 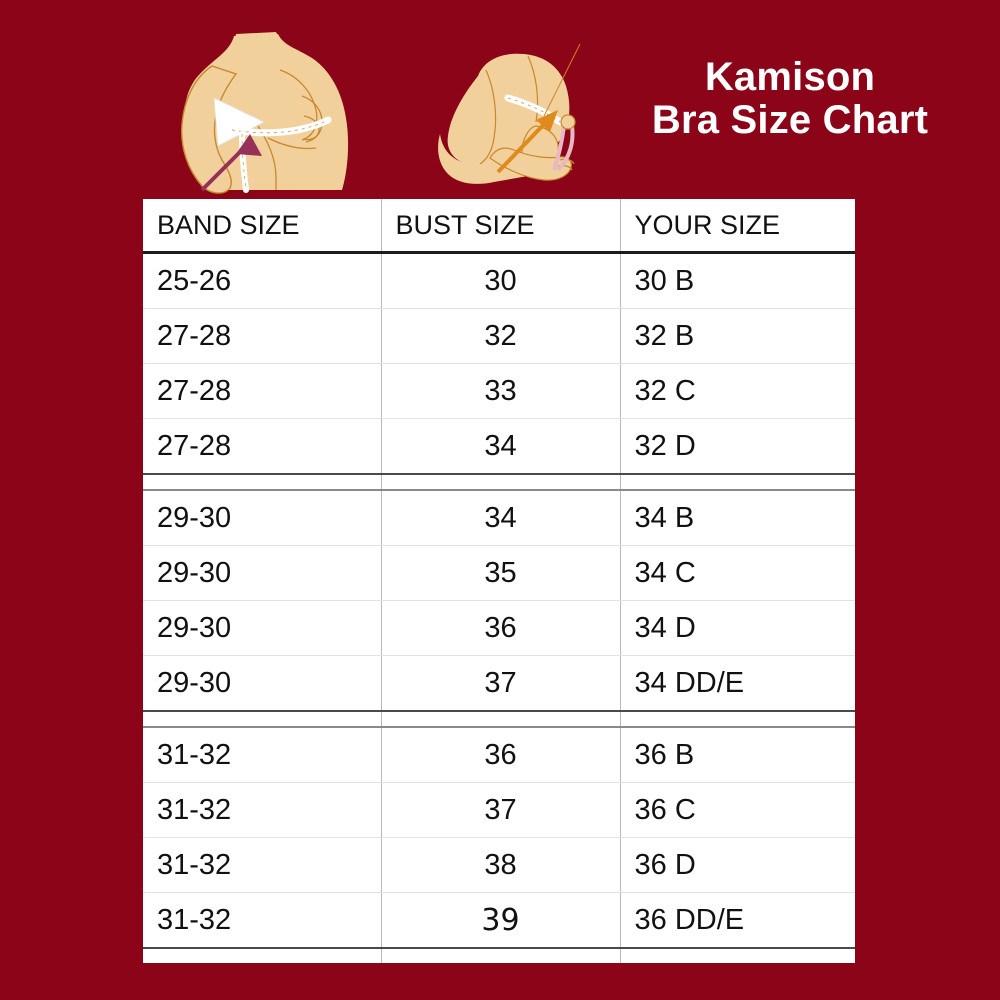 I want to click on table-row: 27-28 33 32 C, so click(x=499, y=391).